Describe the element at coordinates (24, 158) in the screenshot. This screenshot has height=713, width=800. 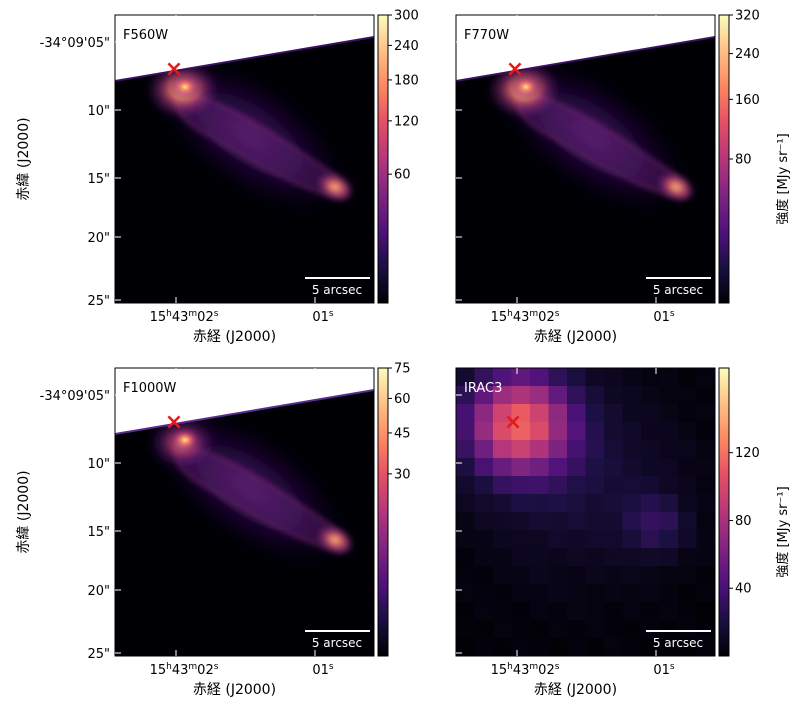
I see `y-axis-label: 赤緯 (J2000)` at that location.